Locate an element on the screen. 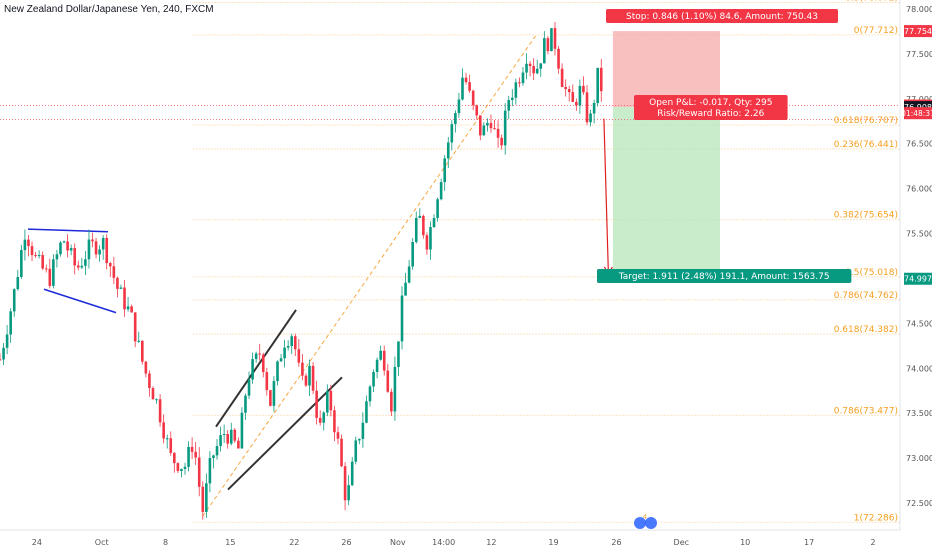 The height and width of the screenshot is (550, 932). fib-label-1: 0(77.712) is located at coordinates (876, 31).